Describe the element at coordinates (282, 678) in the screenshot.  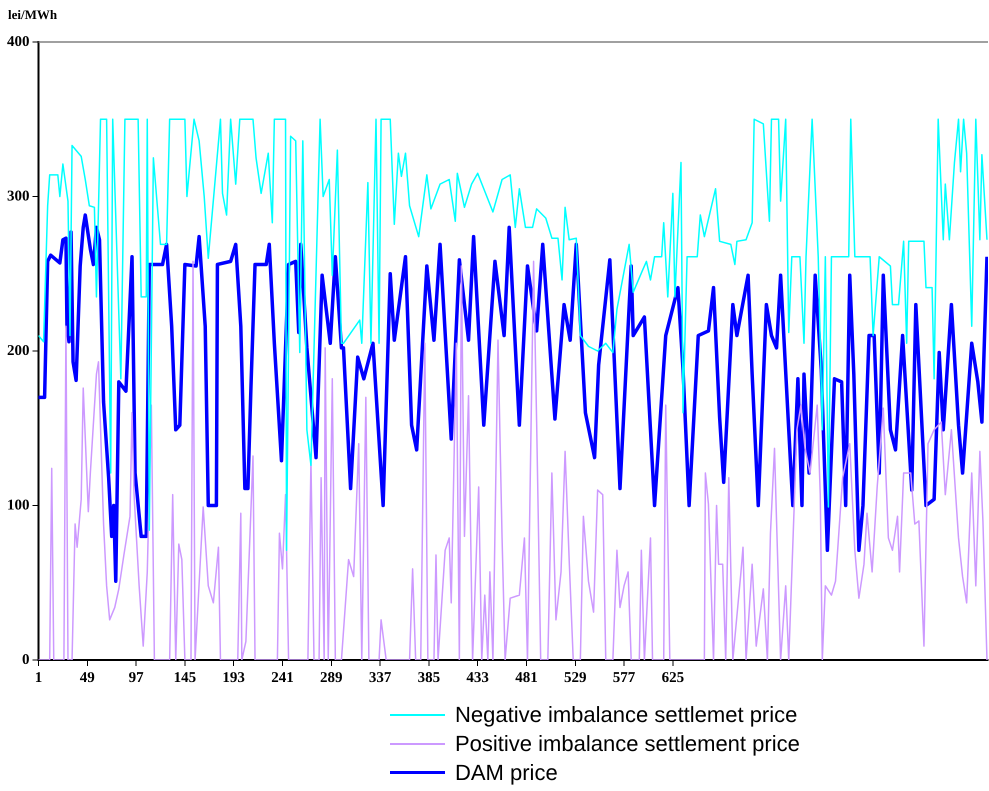
I see `x-tick-label: 241` at that location.